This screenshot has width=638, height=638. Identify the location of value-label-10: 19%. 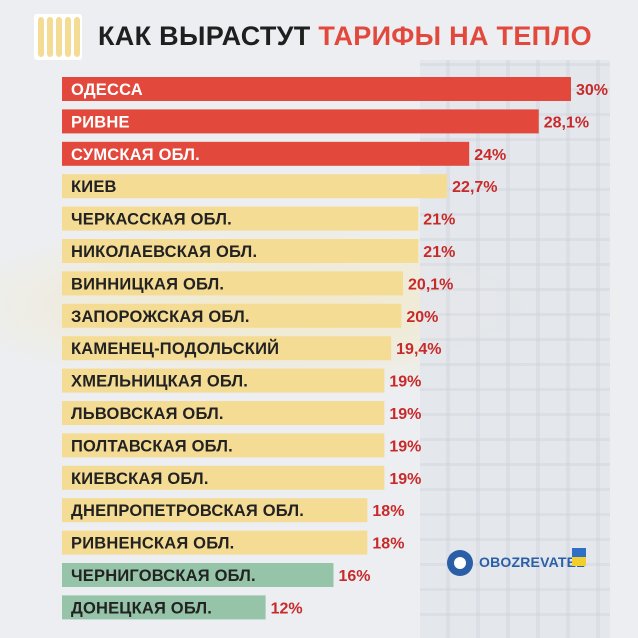
(405, 382).